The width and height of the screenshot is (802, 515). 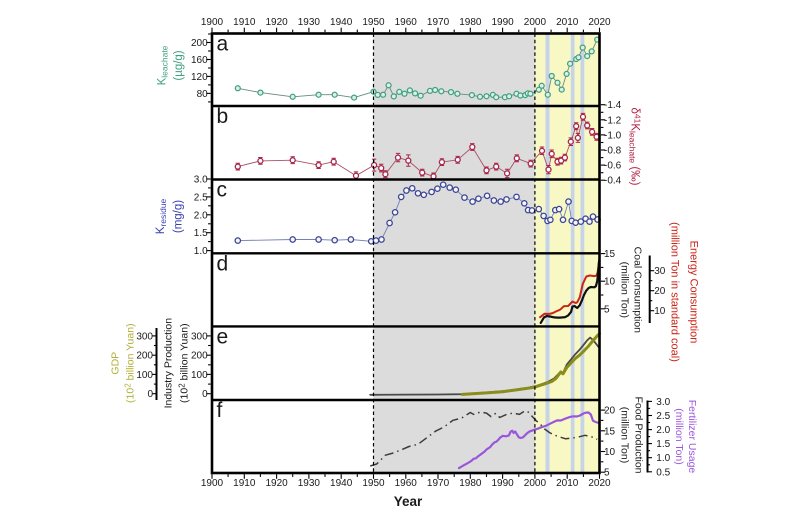 What do you see at coordinates (663, 472) in the screenshot?
I see `svg-text: 0.5` at bounding box center [663, 472].